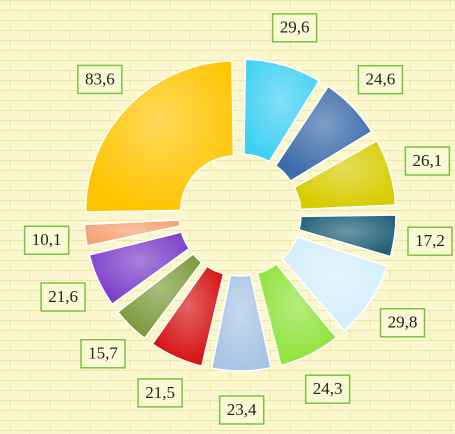 The image size is (455, 434). I want to click on value-label: 21,5, so click(160, 392).